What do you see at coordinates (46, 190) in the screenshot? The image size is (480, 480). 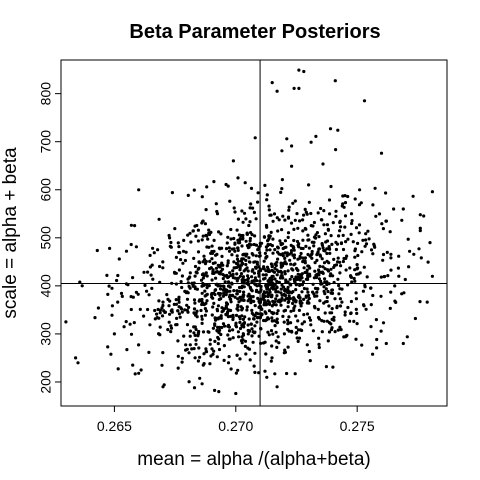 I see `y-tick-label: 600` at bounding box center [46, 190].